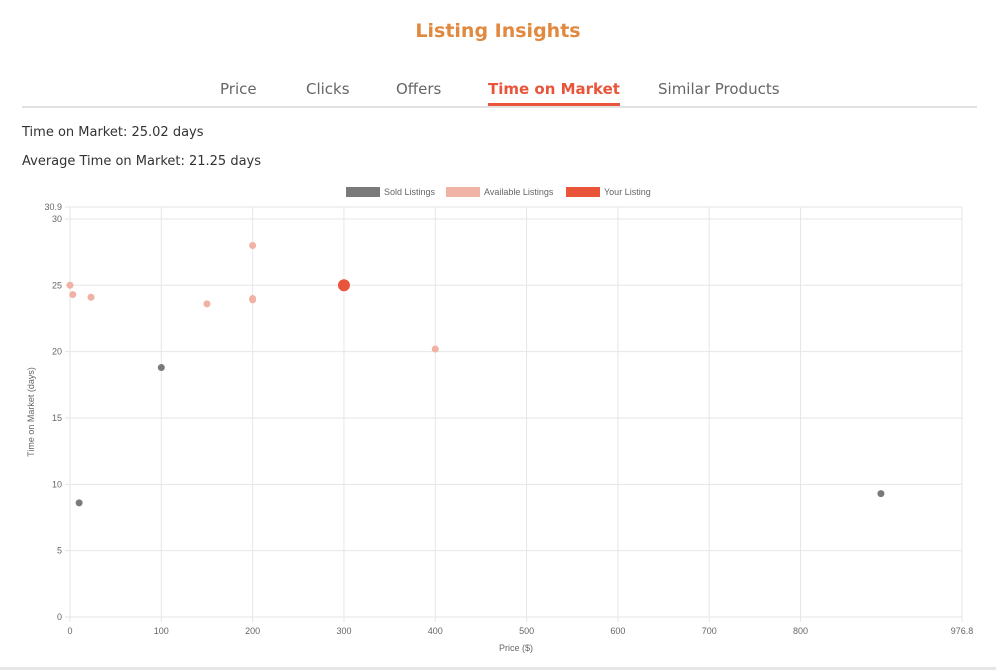 The image size is (996, 670). I want to click on x-tick-label: 800, so click(800, 631).